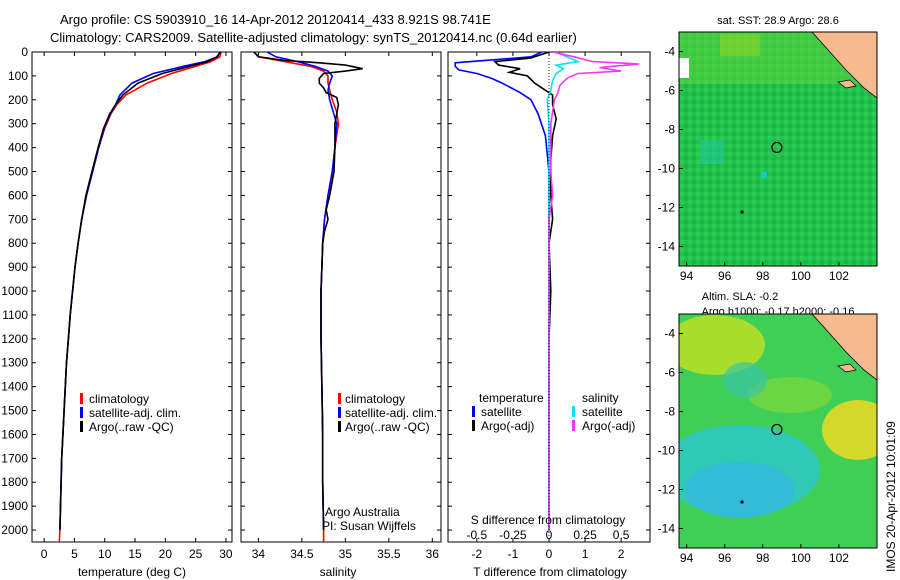 The height and width of the screenshot is (580, 900). What do you see at coordinates (608, 426) in the screenshot?
I see `legend-label-sal-argo: Argo(-adj)` at bounding box center [608, 426].